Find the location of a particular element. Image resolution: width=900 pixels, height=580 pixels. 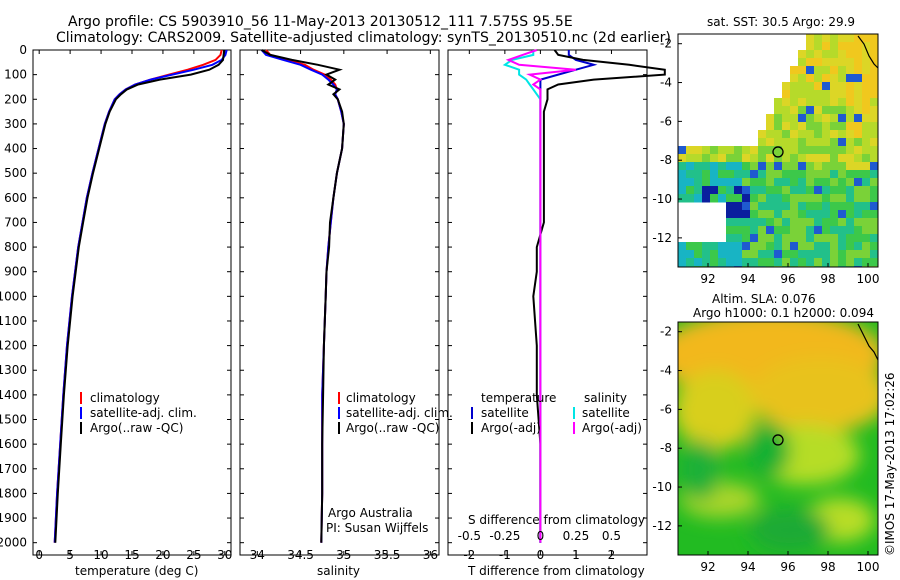

depth-tick-label: 200 is located at coordinates (15, 99).